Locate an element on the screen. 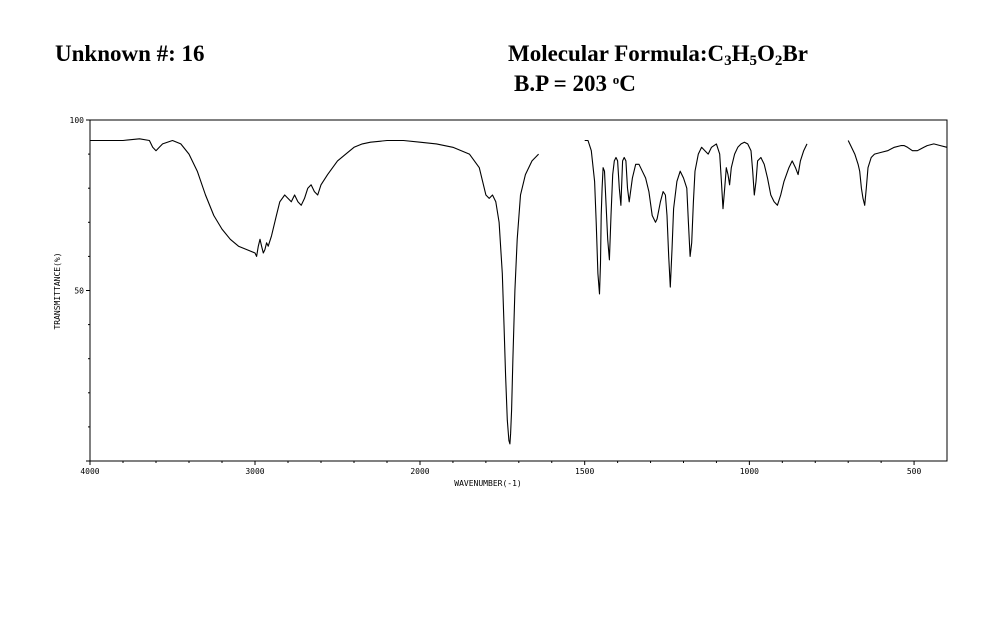 Image resolution: width=1002 pixels, height=627 pixels. formula-o: O2 is located at coordinates (770, 55).